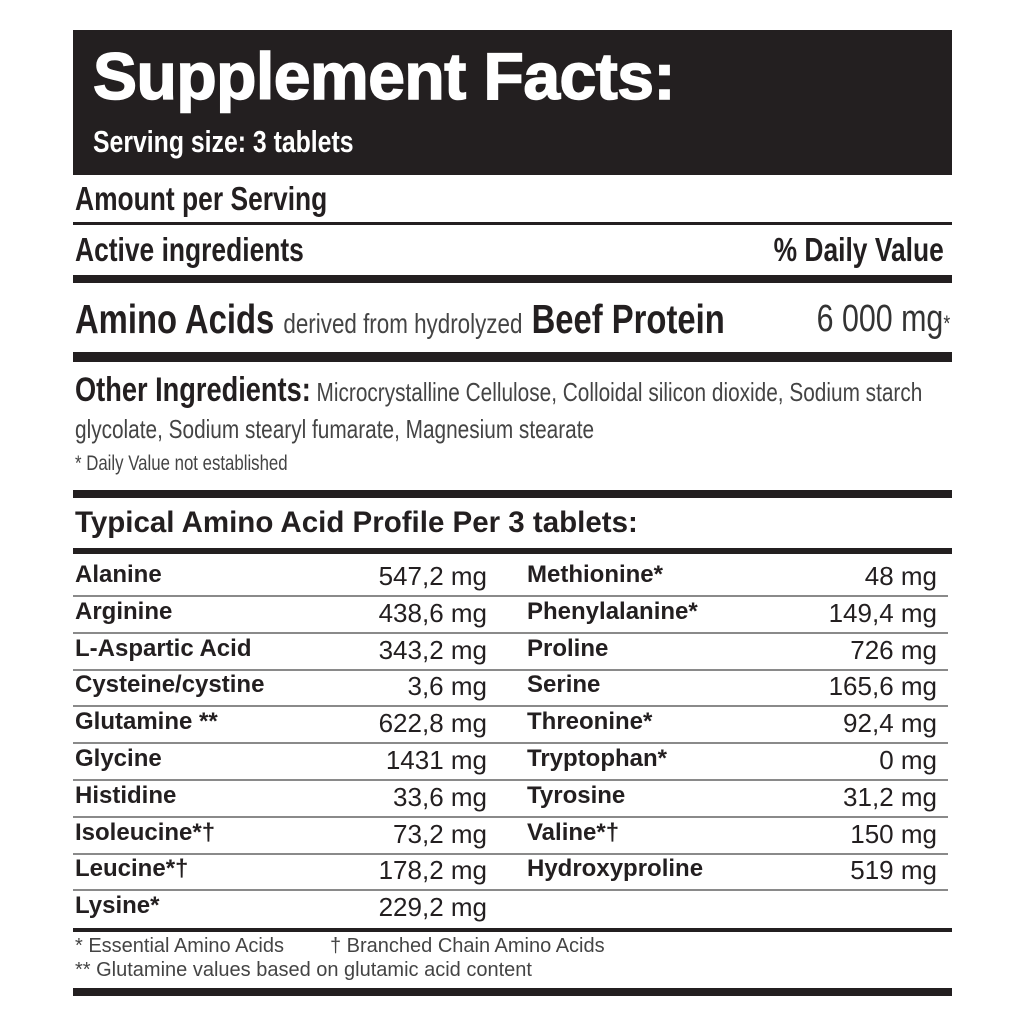  I want to click on active-ingredients-text: Active ingredients, so click(189, 249).